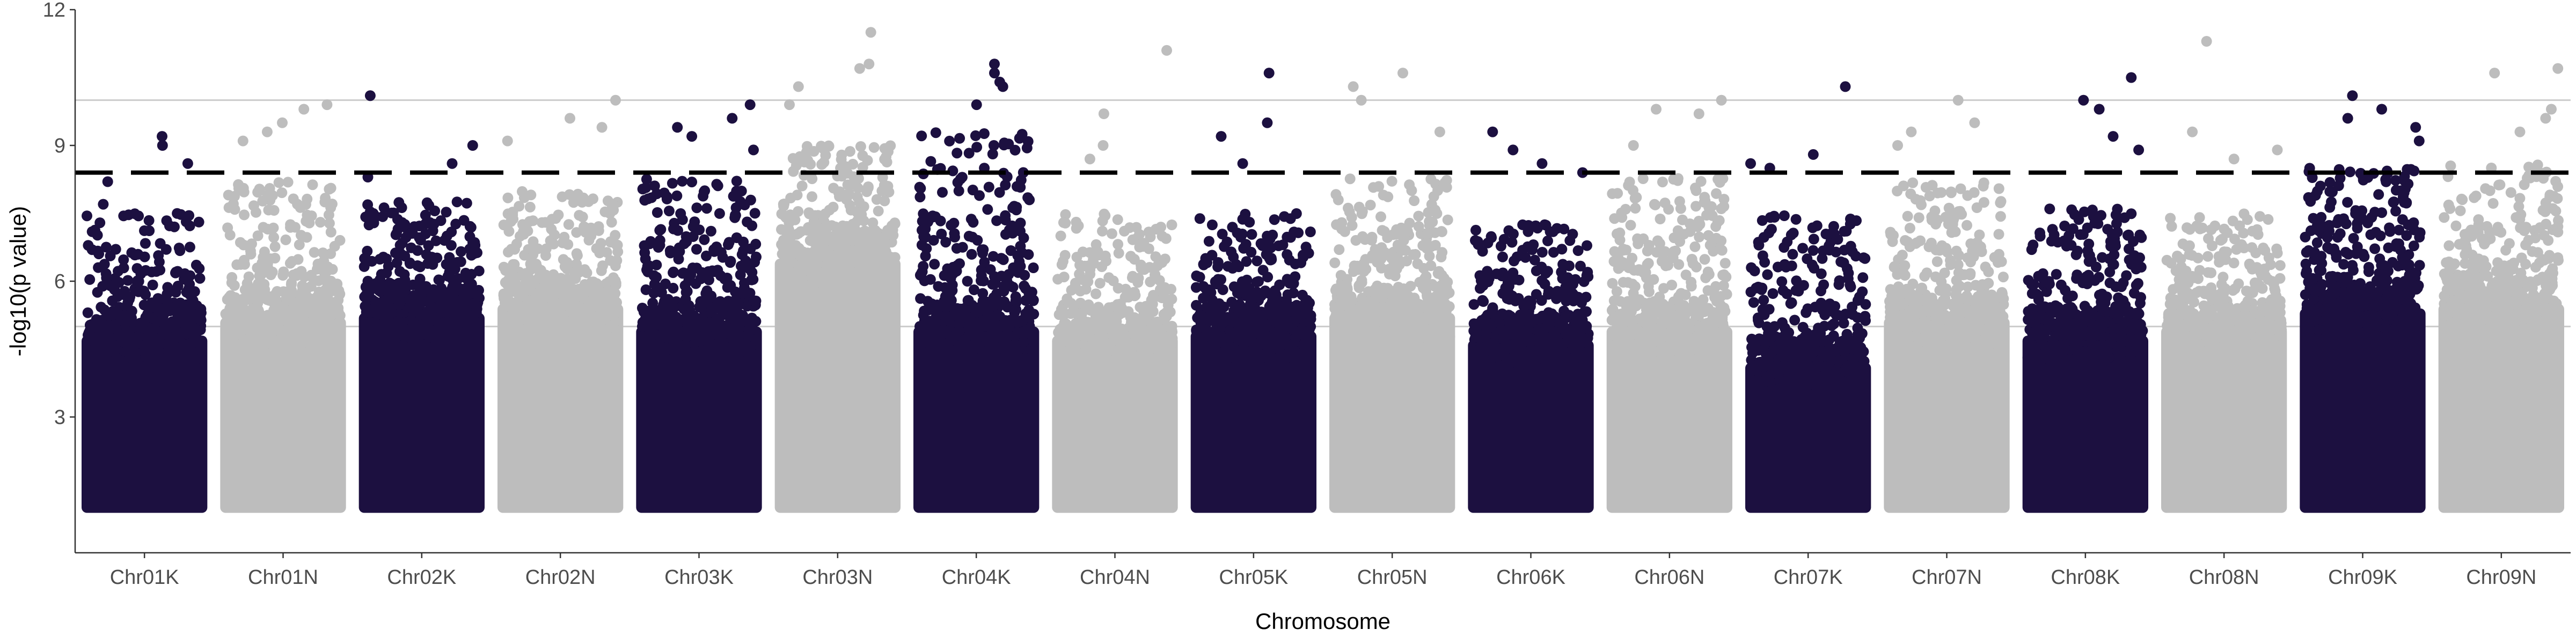 Image resolution: width=2576 pixels, height=644 pixels. What do you see at coordinates (421, 413) in the screenshot?
I see `dense-point-cloud` at bounding box center [421, 413].